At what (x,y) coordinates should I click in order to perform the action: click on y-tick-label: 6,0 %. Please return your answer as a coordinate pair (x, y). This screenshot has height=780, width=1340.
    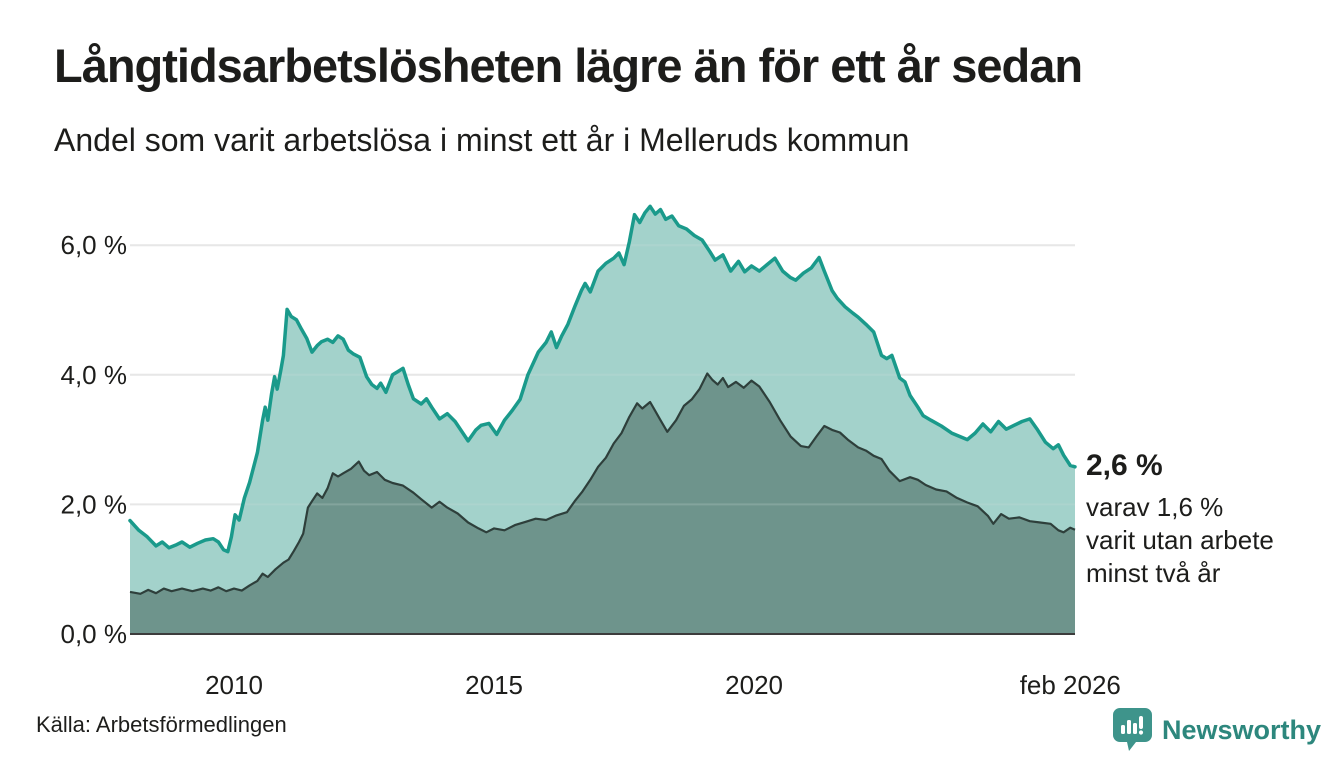
    Looking at the image, I should click on (94, 245).